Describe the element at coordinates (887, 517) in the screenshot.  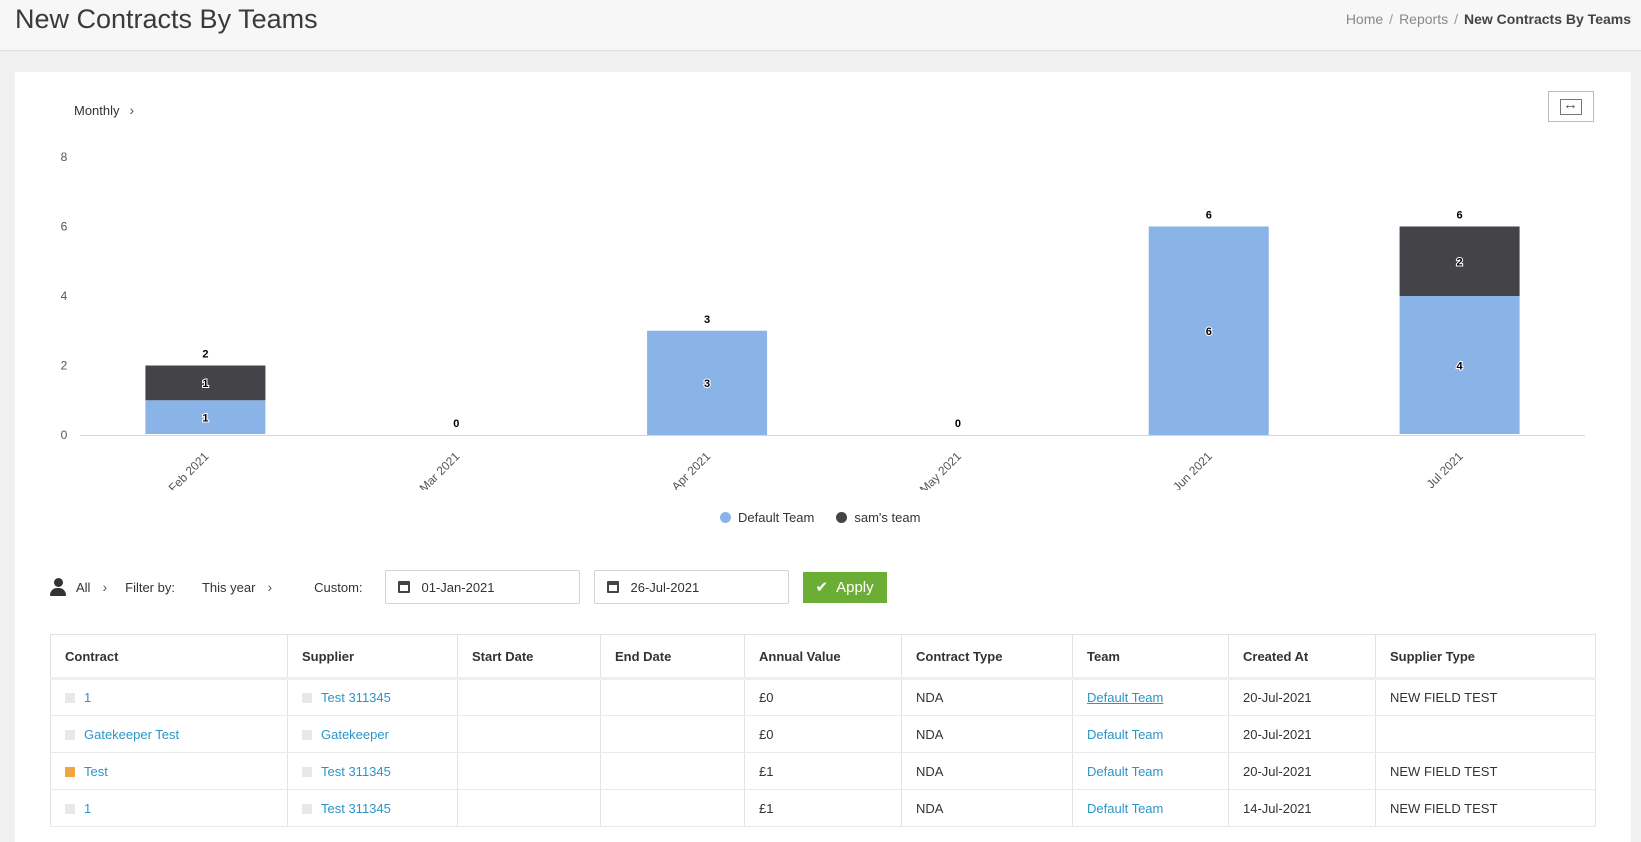
I see `legend-label: sam's team` at that location.